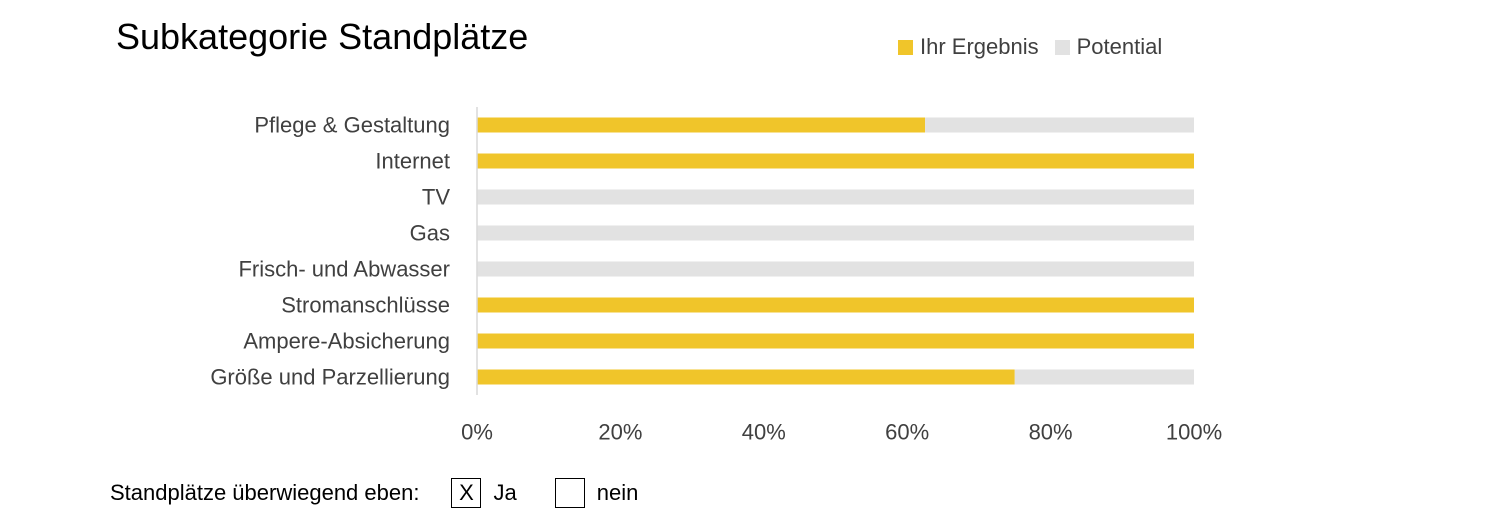 The image size is (1492, 526). Describe the element at coordinates (412, 161) in the screenshot. I see `category-label-1: Internet` at that location.